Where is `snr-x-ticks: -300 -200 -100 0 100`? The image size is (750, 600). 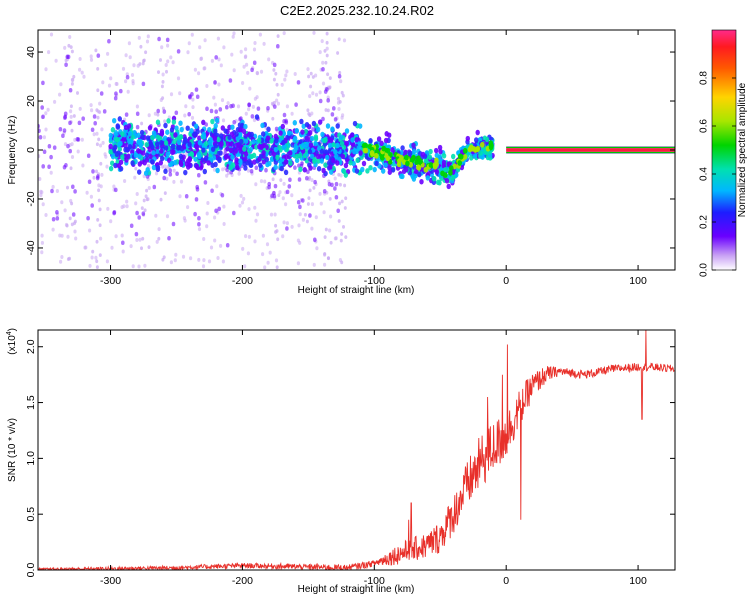
snr-x-ticks: -300 -200 -100 0 100 is located at coordinates (373, 581).